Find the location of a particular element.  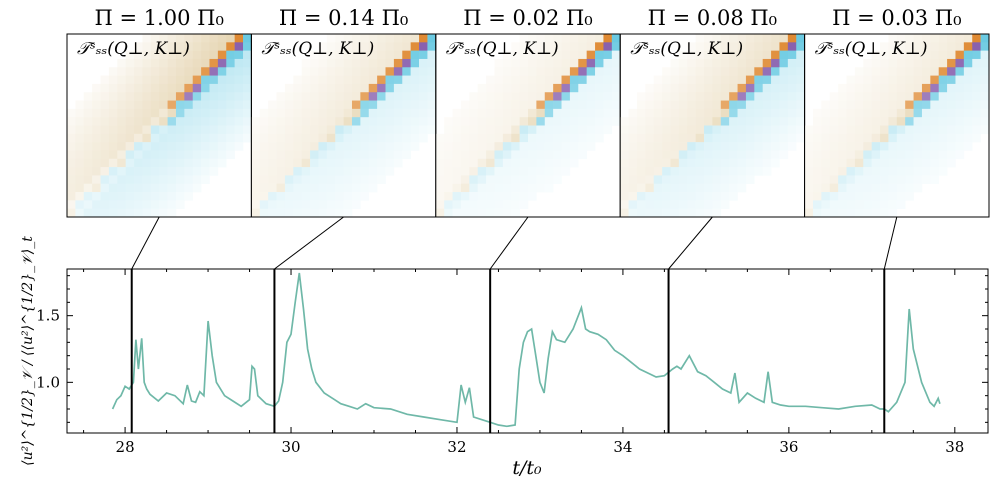

heatmap-panel-4: 𝒯ˢₛₛ(Q⊥, K⊥)Π = 0.08 Π₀ is located at coordinates (712, 112).